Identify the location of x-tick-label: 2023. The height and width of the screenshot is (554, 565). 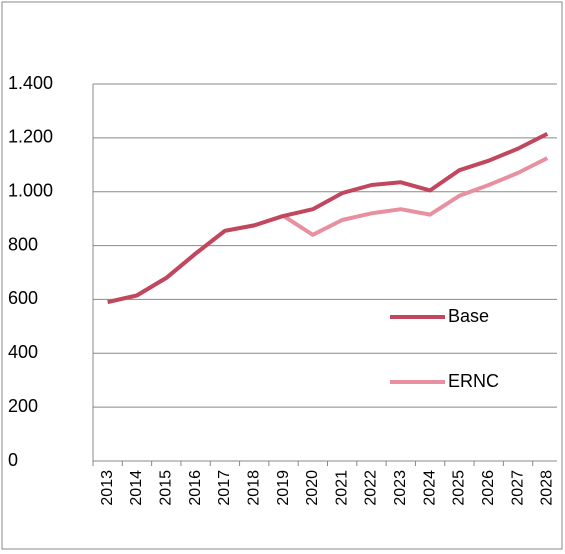
(400, 488).